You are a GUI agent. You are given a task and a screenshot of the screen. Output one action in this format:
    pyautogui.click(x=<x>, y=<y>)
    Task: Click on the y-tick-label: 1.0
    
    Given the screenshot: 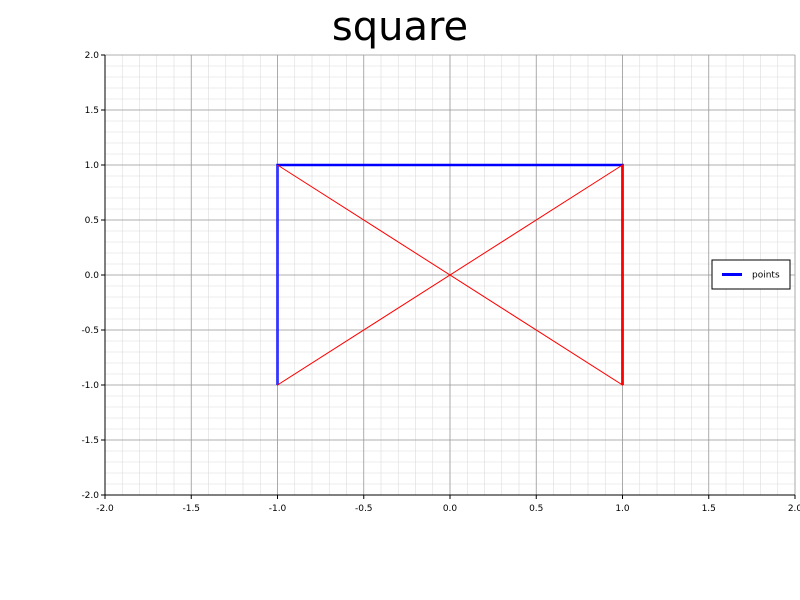 What is the action you would take?
    pyautogui.click(x=92, y=166)
    